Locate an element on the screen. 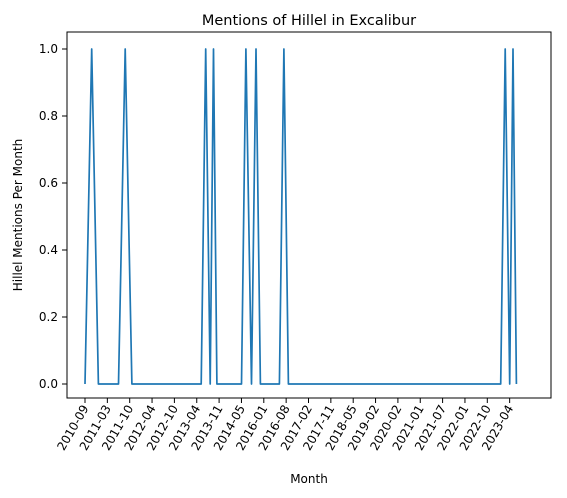 This screenshot has height=498, width=567. y-tick-label: 0.2 is located at coordinates (48, 317).